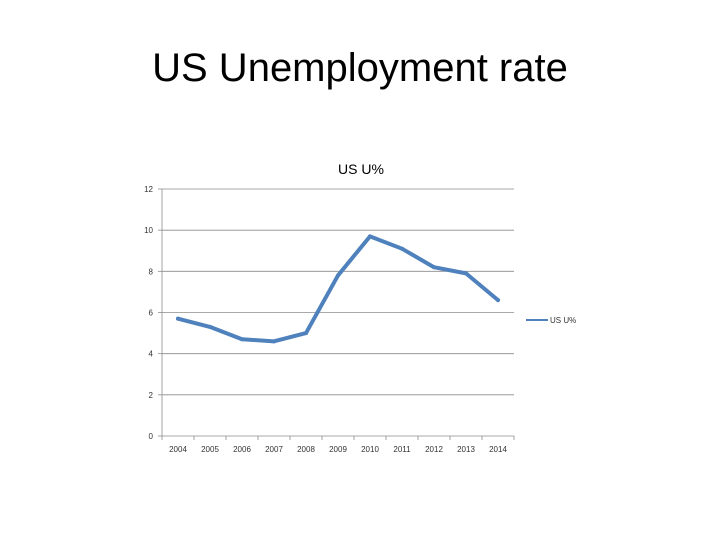 This screenshot has width=720, height=540. I want to click on y-axis: 0 2 4 6 8 10 12, so click(153, 313).